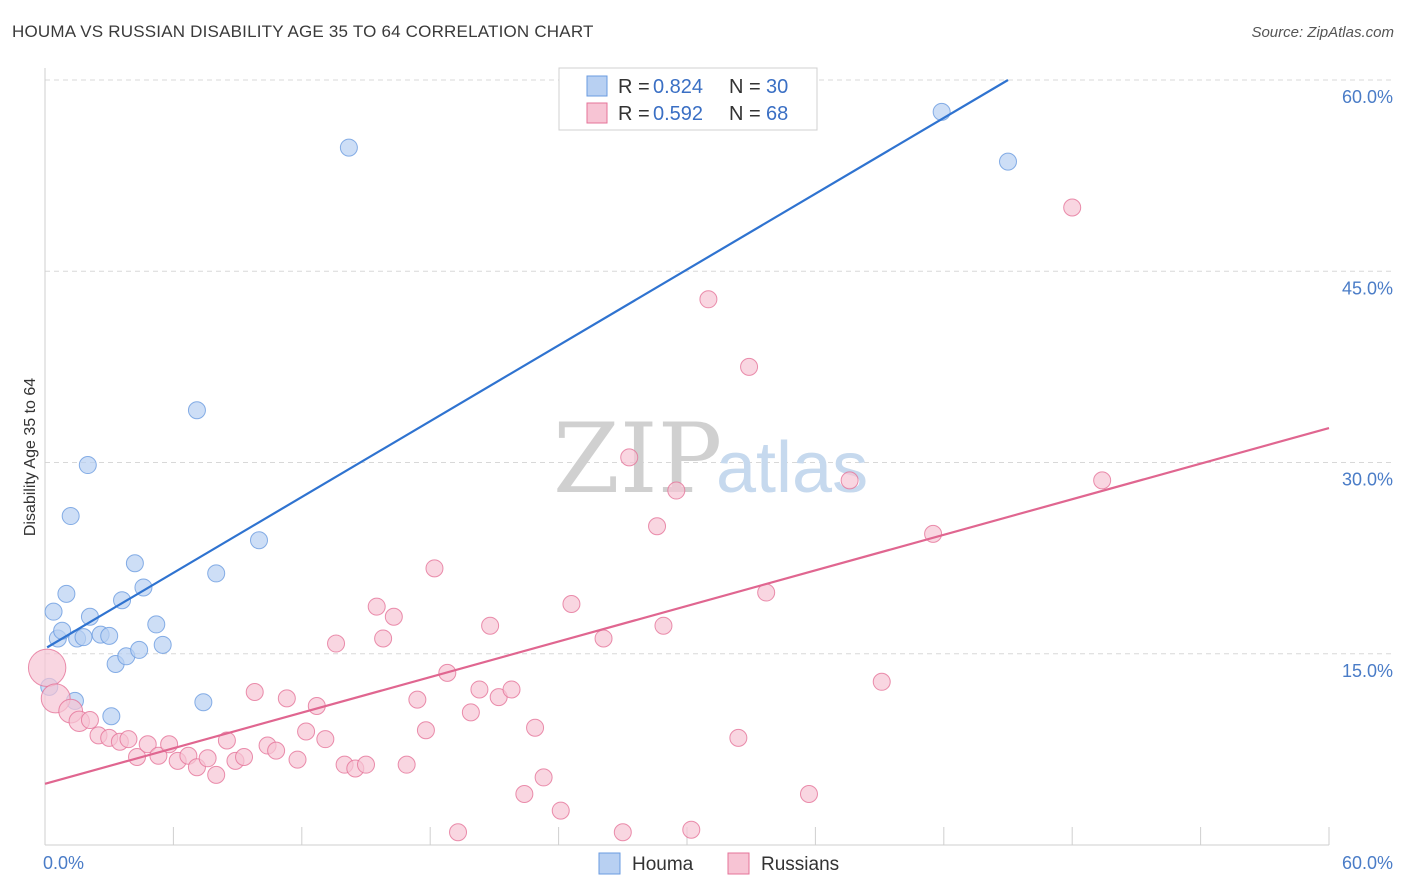  Describe the element at coordinates (678, 114) in the screenshot. I see `legend-r-value-russians: 0.592` at that location.